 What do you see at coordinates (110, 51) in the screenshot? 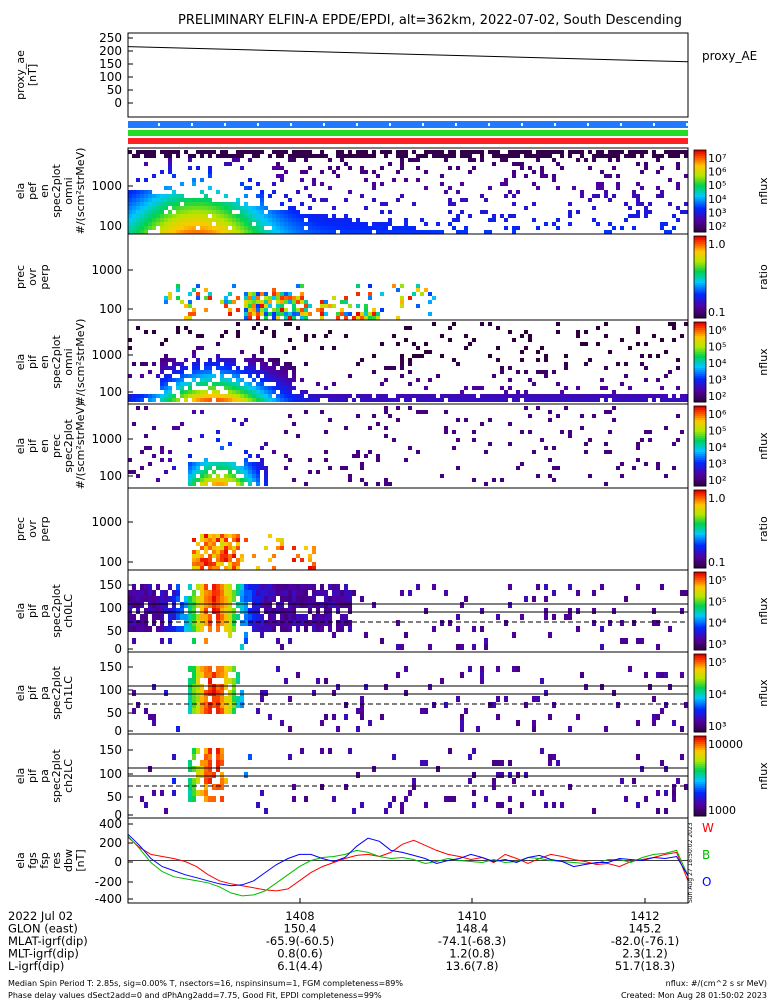
I see `y-tick-label: 200` at bounding box center [110, 51].